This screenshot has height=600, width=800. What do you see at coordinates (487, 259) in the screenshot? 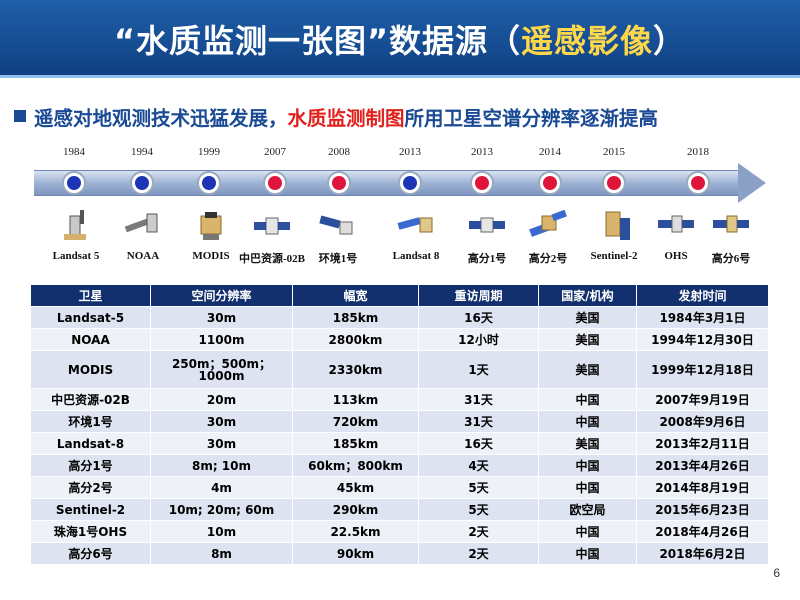
I see `satellite-label: 高分1号` at bounding box center [487, 259].